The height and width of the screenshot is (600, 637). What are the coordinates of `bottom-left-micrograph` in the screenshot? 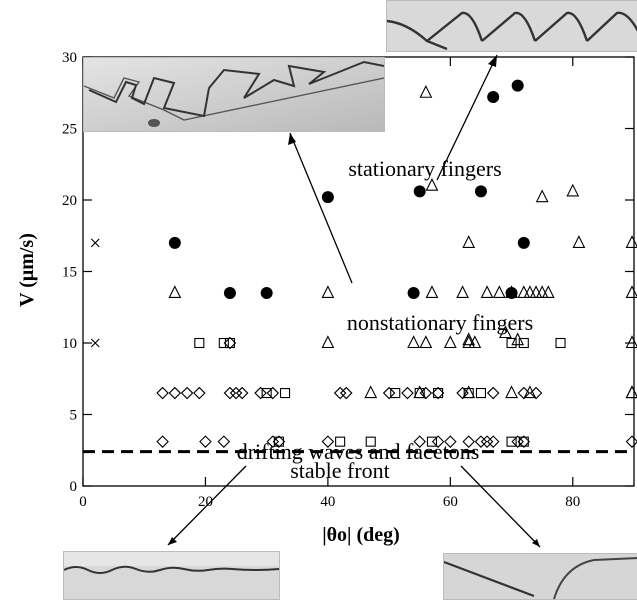 It's located at (171, 575).